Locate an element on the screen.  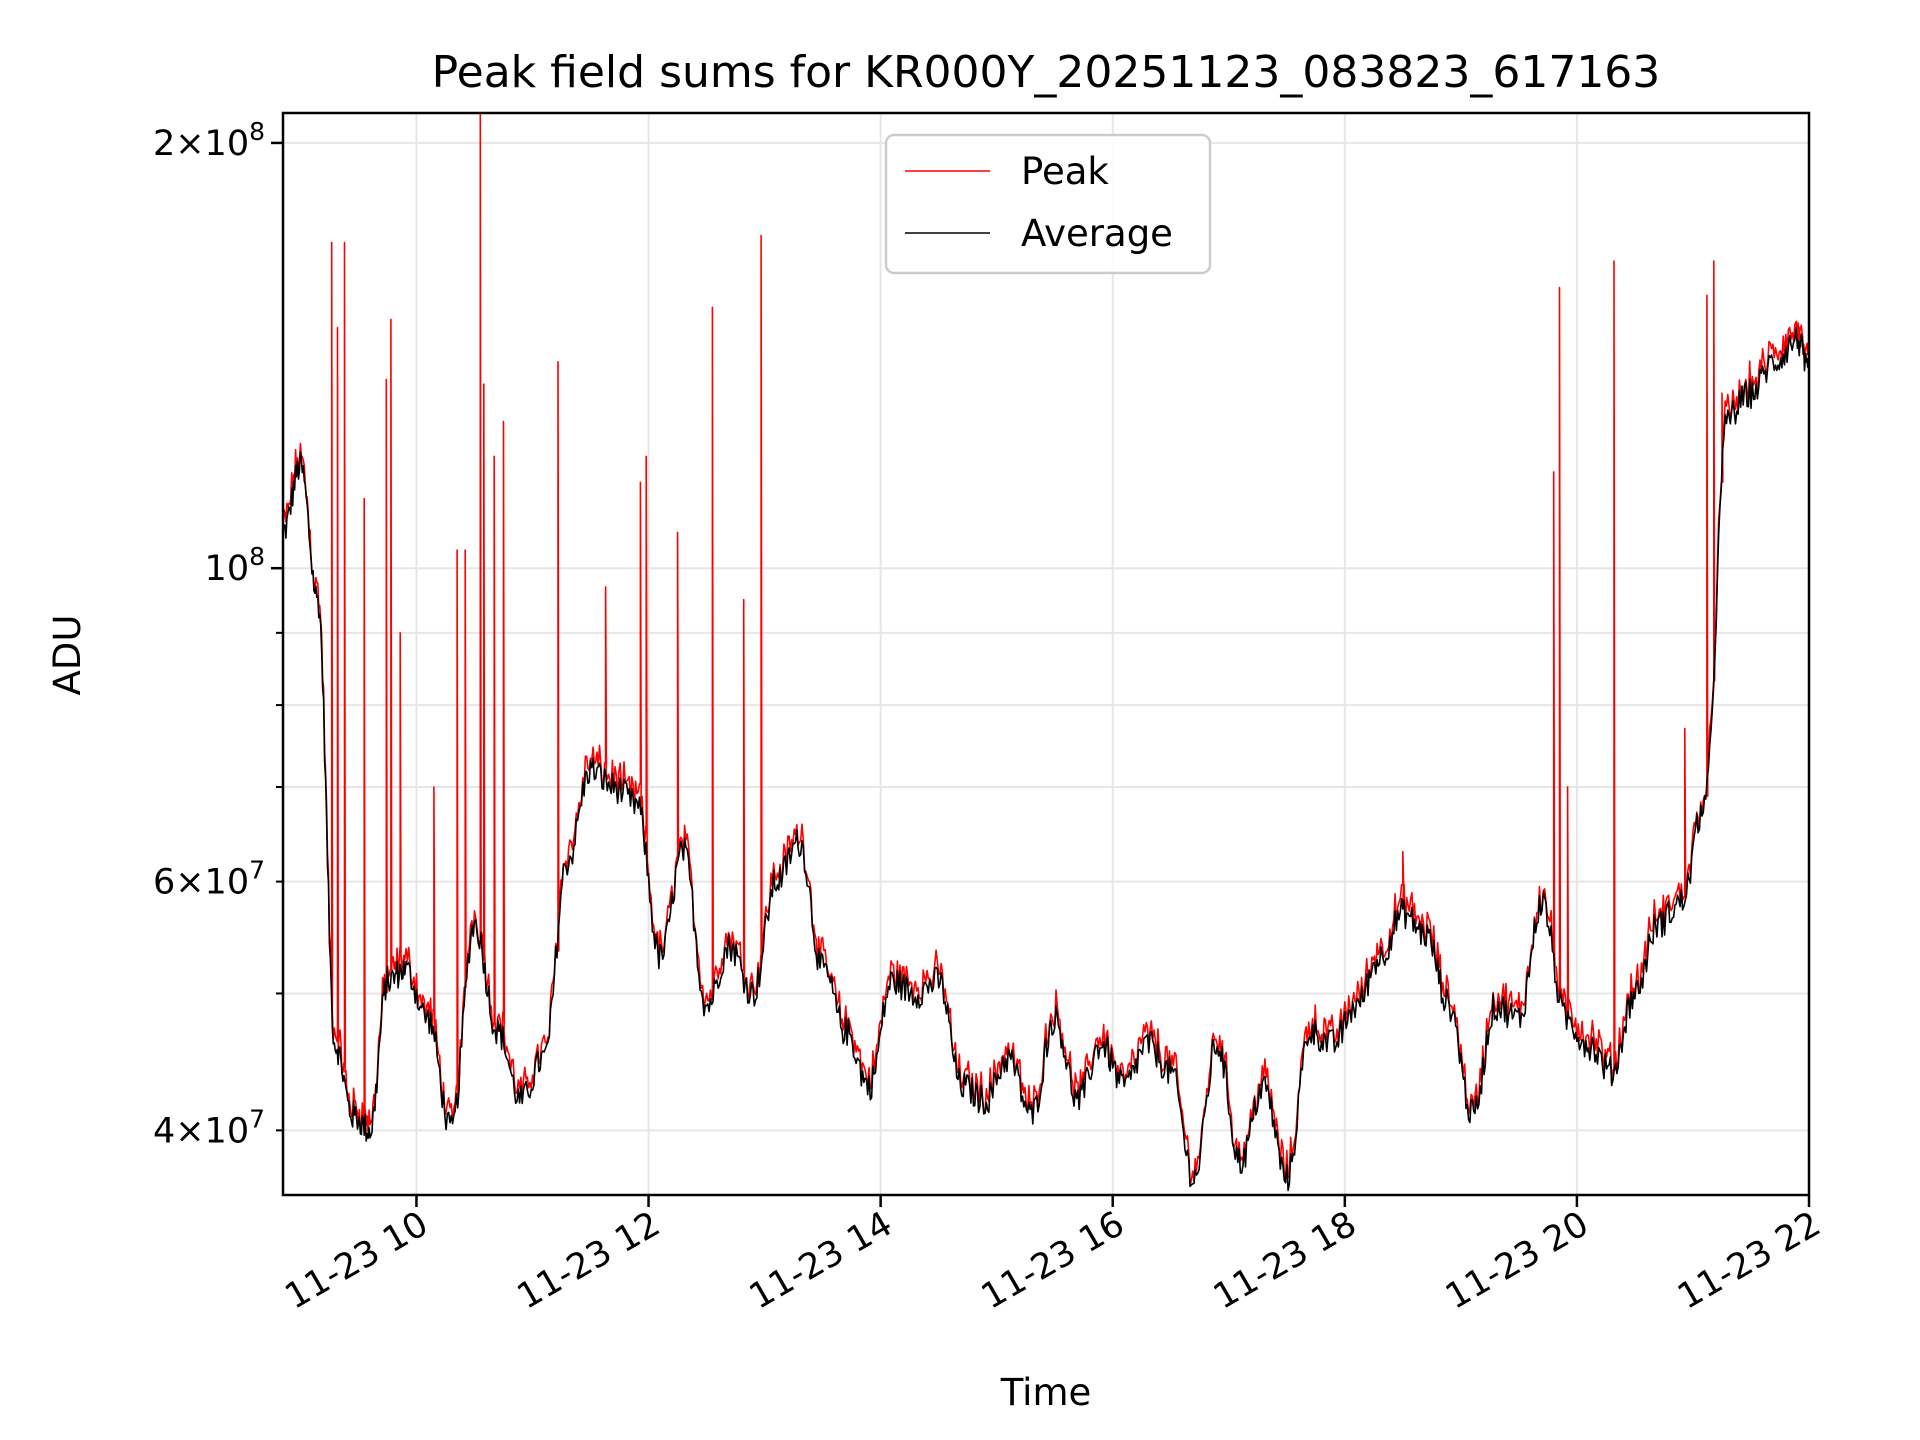
legend-average-label: Average is located at coordinates (1097, 233).